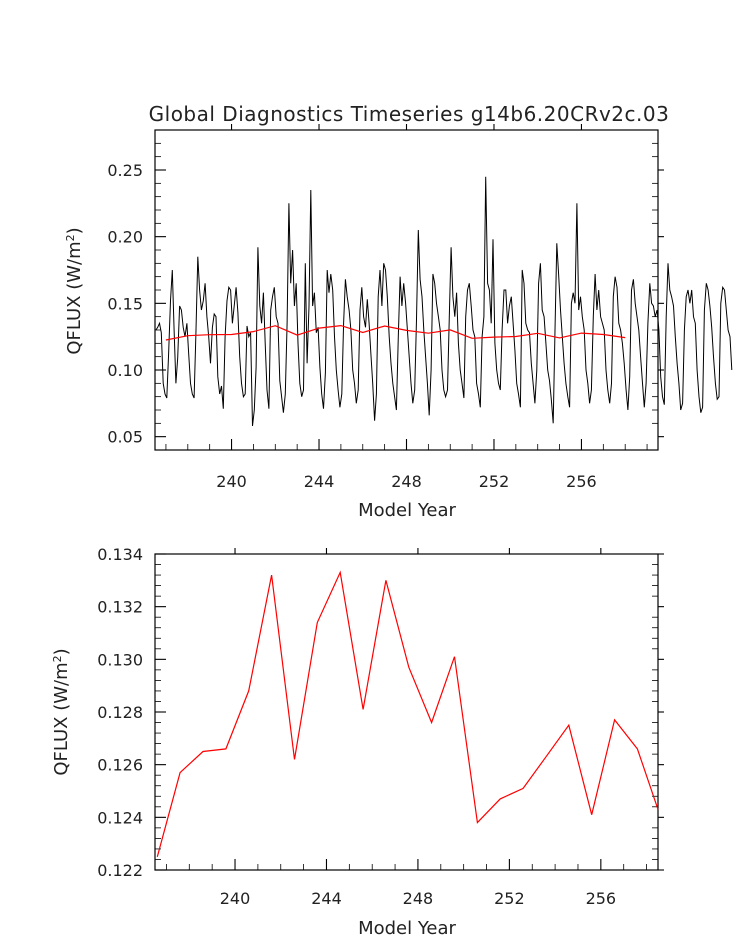 This screenshot has width=733, height=945. Describe the element at coordinates (418, 898) in the screenshot. I see `bottom-x-tick-label: 248` at that location.